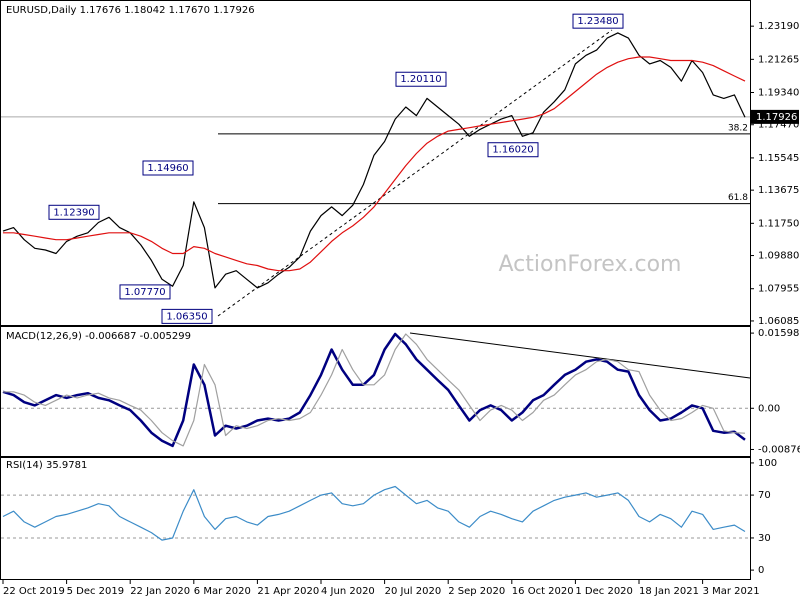 Image resolution: width=800 pixels, height=600 pixels. I want to click on y-tick-label: 1.21265, so click(778, 59).